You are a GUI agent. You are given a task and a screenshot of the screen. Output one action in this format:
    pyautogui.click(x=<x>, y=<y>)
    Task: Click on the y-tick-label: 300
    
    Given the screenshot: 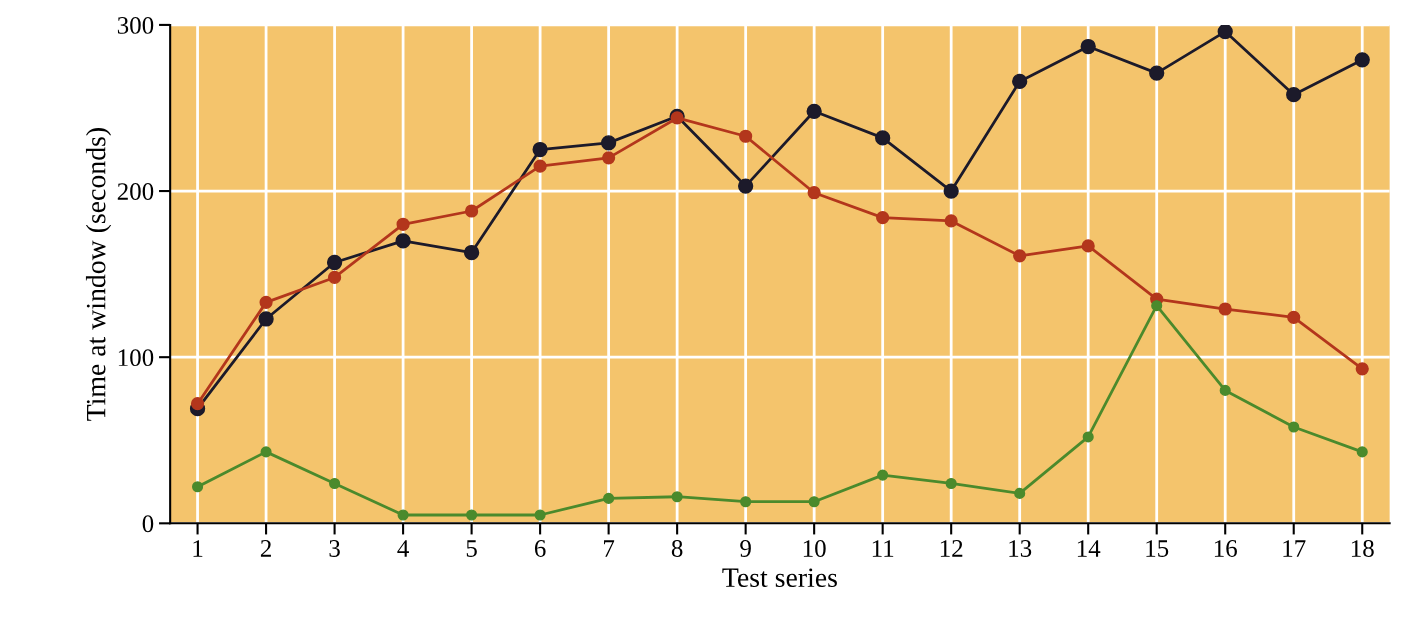 What is the action you would take?
    pyautogui.click(x=135, y=25)
    